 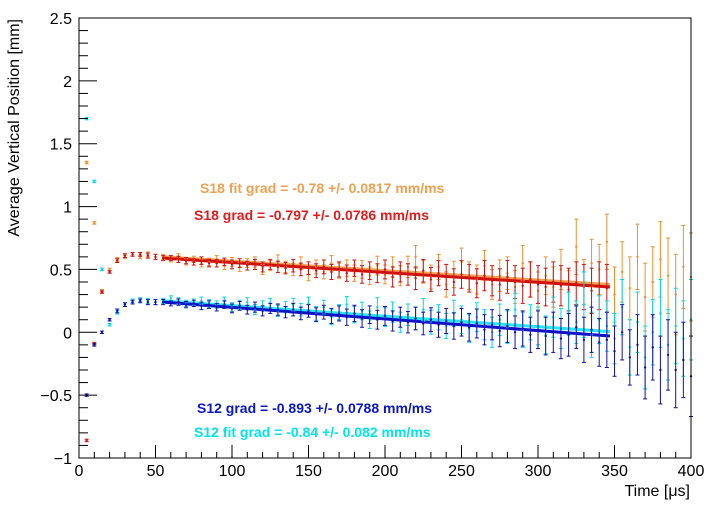 What do you see at coordinates (387, 296) in the screenshot?
I see `fit-lines` at bounding box center [387, 296].